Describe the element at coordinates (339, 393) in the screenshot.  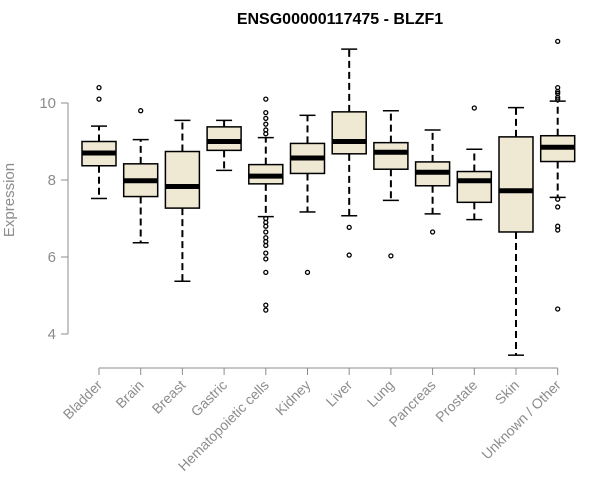
I see `x-tick-label-6: Liver` at that location.